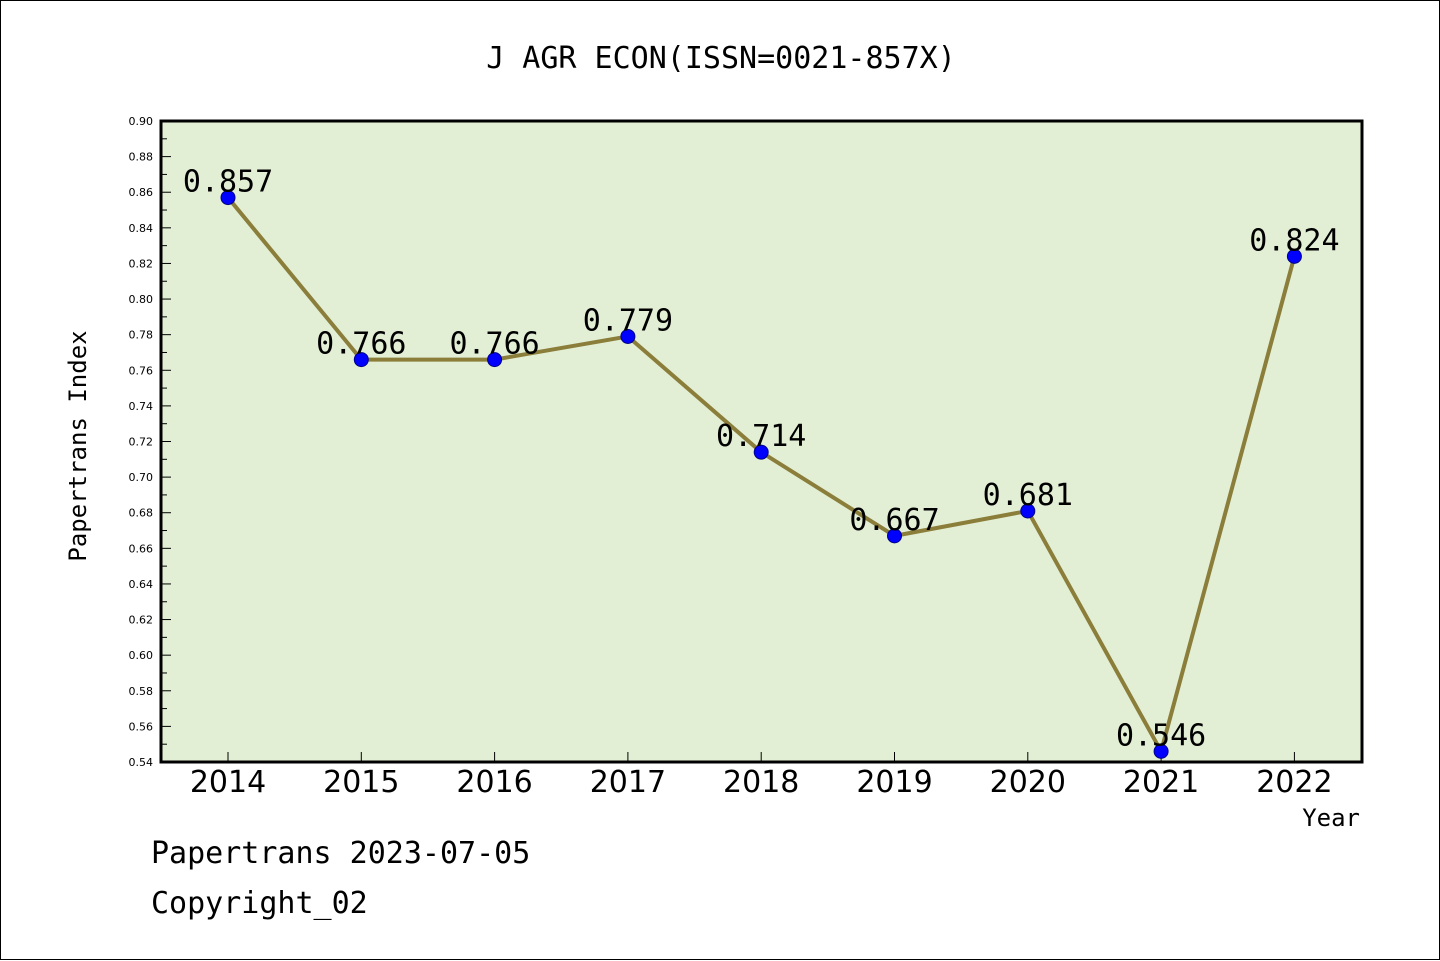  Describe the element at coordinates (141, 121) in the screenshot. I see `y-tick-label: 0.90` at that location.